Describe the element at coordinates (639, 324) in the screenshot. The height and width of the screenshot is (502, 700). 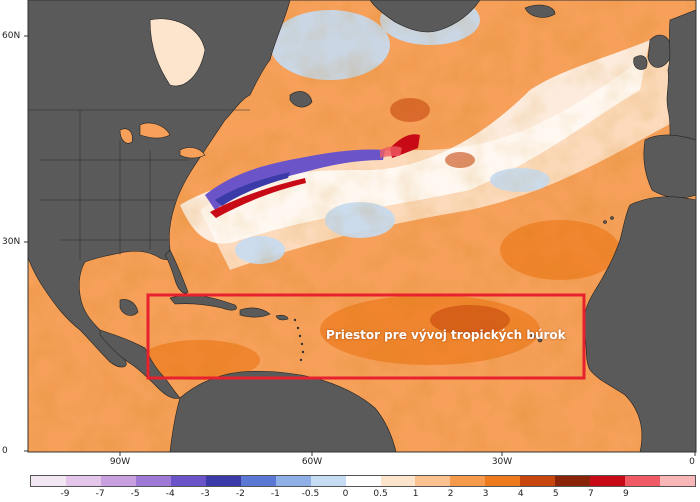
I see `africa` at that location.